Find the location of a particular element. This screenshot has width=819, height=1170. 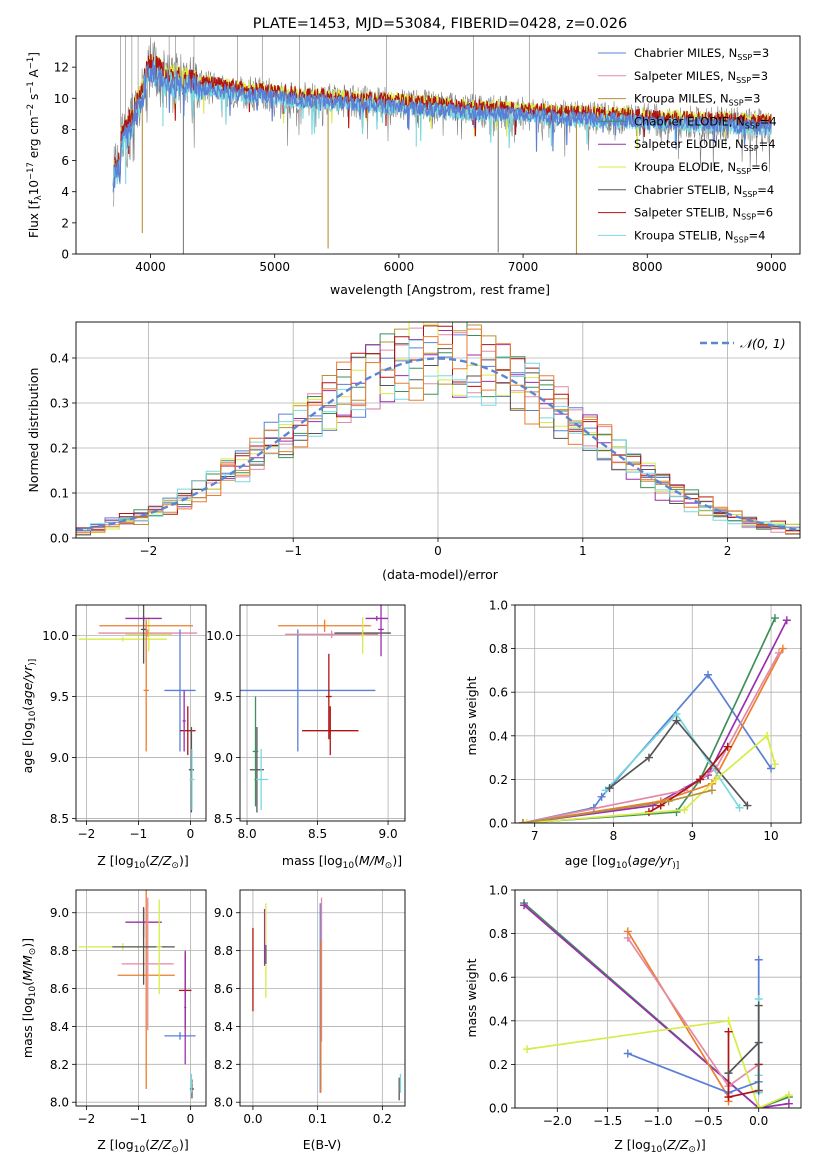

y-axis-label: mass [log10(M/M⊙)] is located at coordinates (29, 998).